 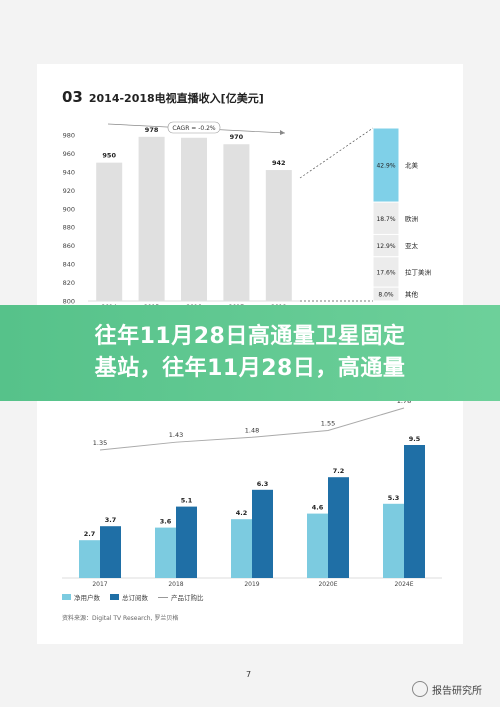 What do you see at coordinates (250, 353) in the screenshot?
I see `headline-banner: 往年11月28日高通量卫星固定 基站，往年11月28日，高通量` at bounding box center [250, 353].